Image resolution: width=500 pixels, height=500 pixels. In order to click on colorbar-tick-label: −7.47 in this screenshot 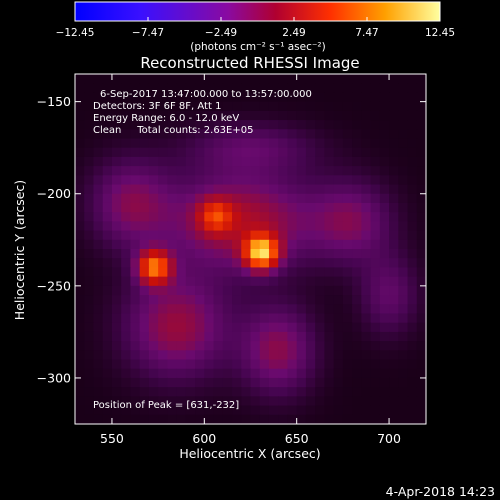, I will do `click(148, 33)`.